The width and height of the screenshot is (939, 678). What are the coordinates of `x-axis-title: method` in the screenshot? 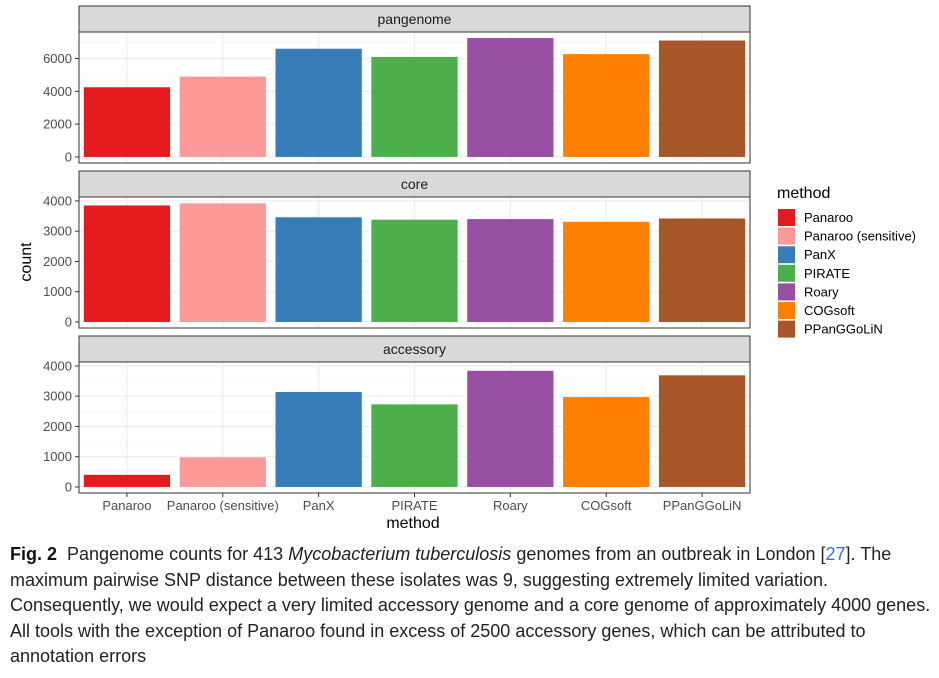 It's located at (412, 523).